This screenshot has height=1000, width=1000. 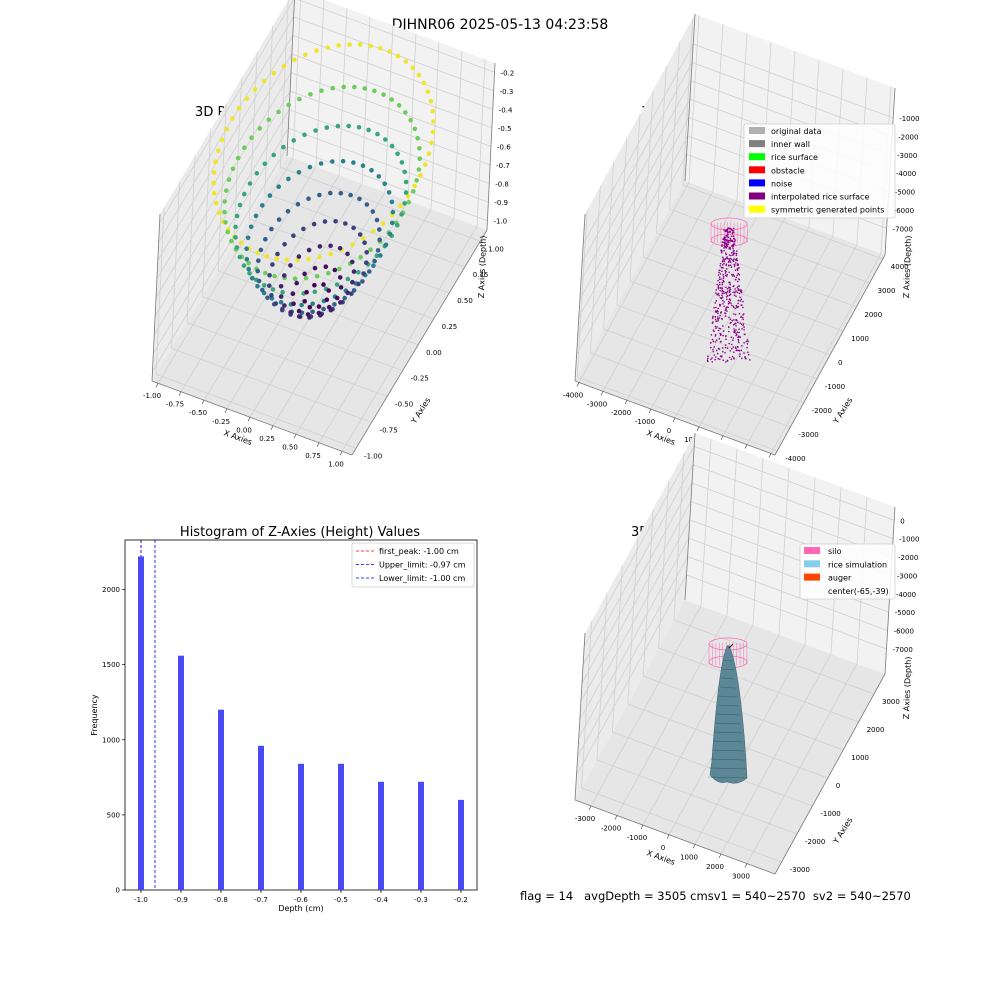 What do you see at coordinates (904, 632) in the screenshot?
I see `plot4-z-tick-label: -6000` at bounding box center [904, 632].